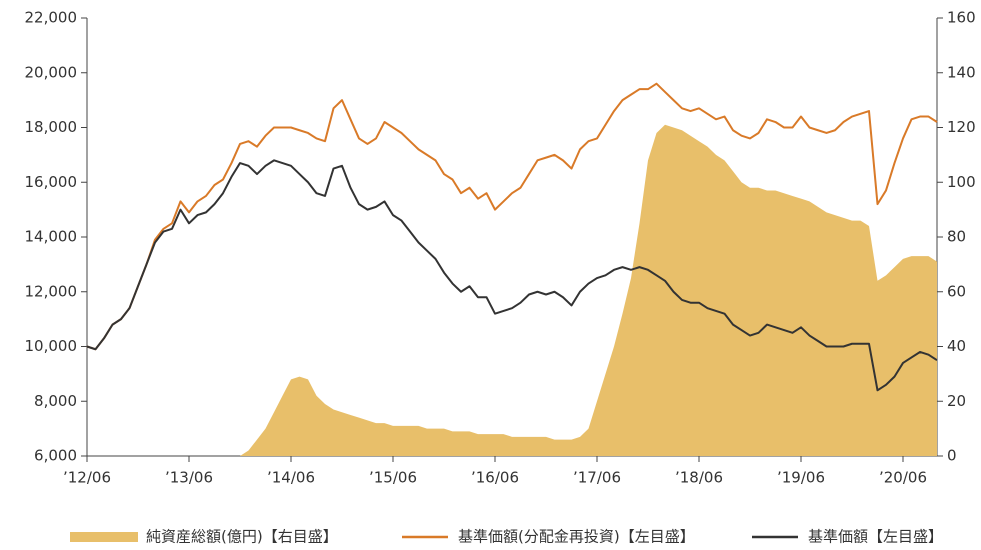 This screenshot has width=981, height=550. Describe the element at coordinates (51, 72) in the screenshot. I see `y-tick-label: 20,000` at that location.